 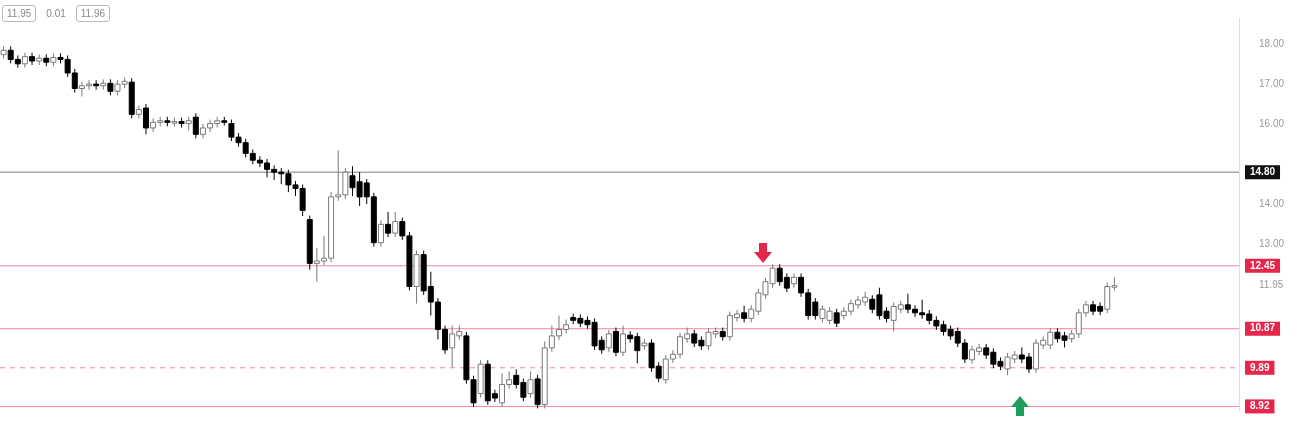 What do you see at coordinates (1263, 328) in the screenshot?
I see `ref-line-label: 10.87` at bounding box center [1263, 328].